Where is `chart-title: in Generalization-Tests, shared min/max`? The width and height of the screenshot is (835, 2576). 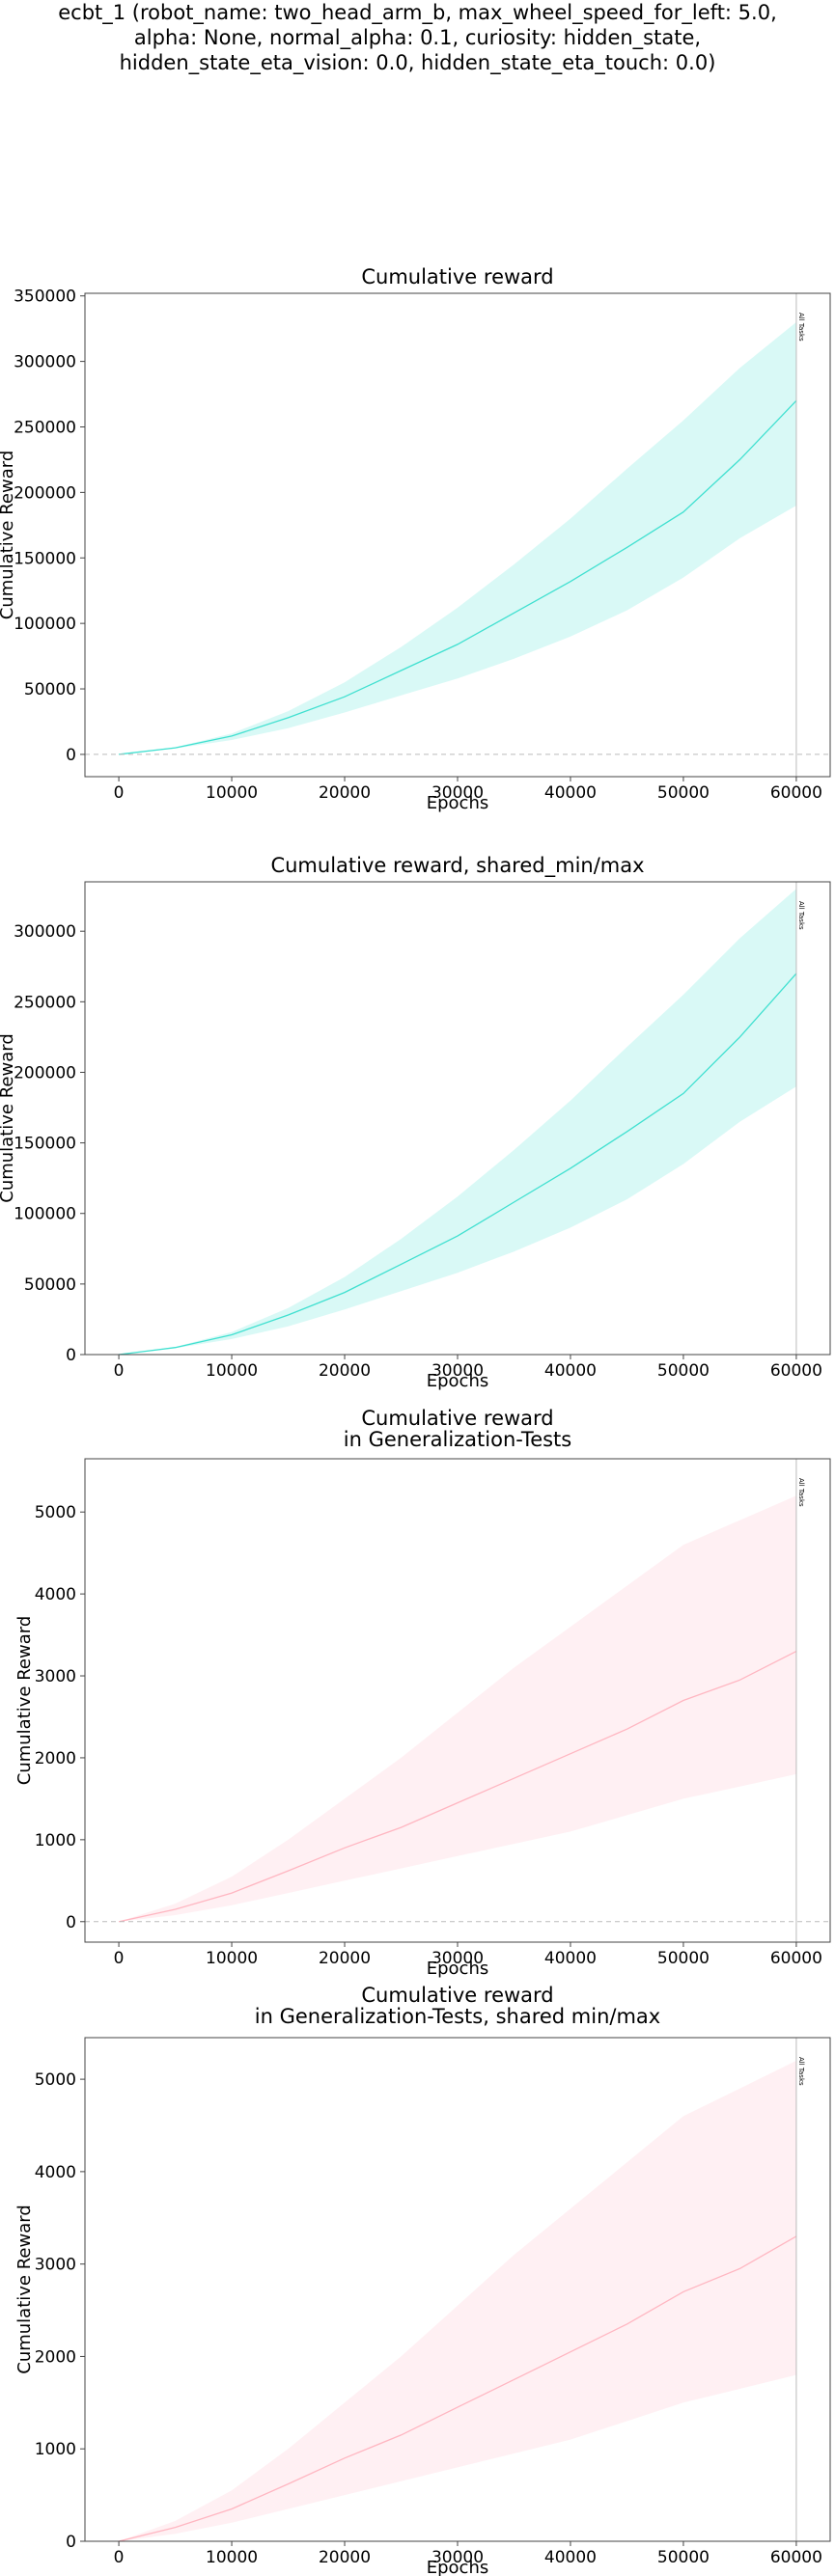
chart-title: in Generalization-Tests, shared min/max is located at coordinates (458, 2017).